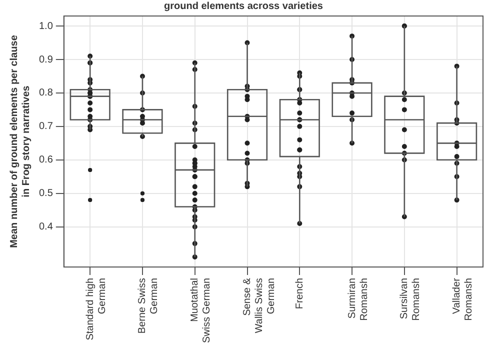 Image resolution: width=491 pixels, height=350 pixels. I want to click on y-tick-label: 0.4, so click(46, 227).